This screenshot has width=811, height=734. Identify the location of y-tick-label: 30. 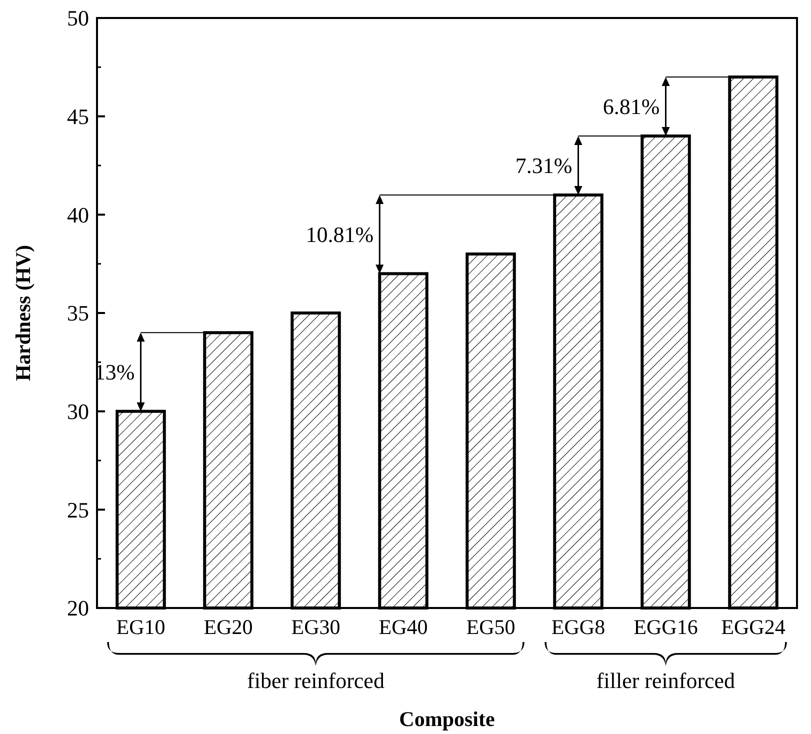
(78, 411).